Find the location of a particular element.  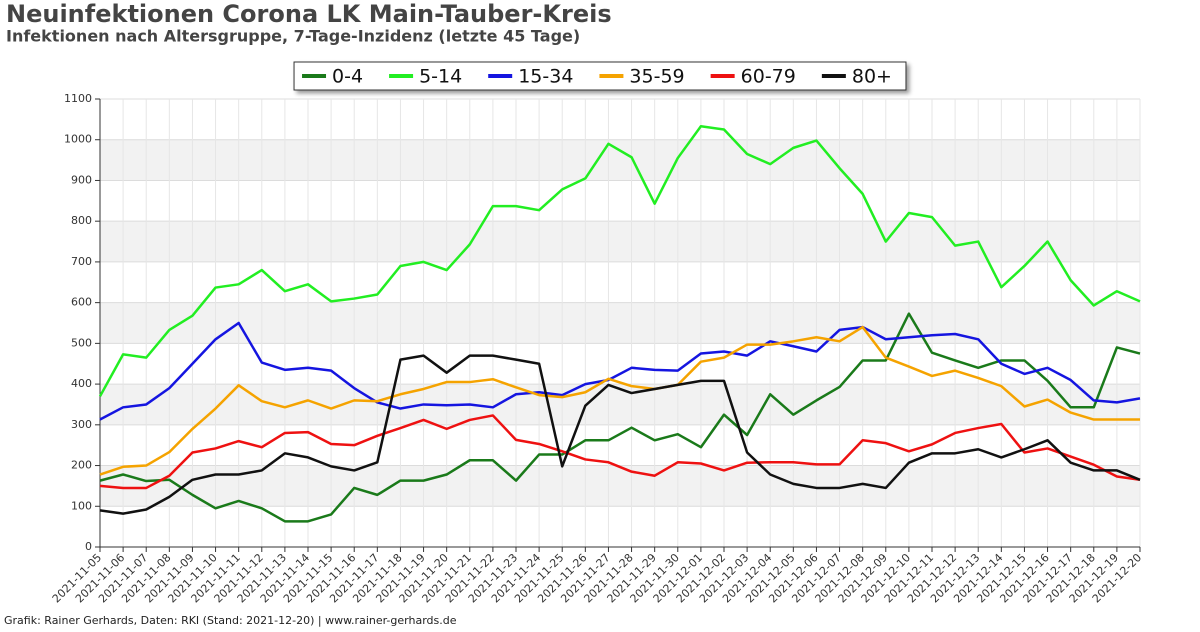

y-tick-label: 200 is located at coordinates (81, 465).